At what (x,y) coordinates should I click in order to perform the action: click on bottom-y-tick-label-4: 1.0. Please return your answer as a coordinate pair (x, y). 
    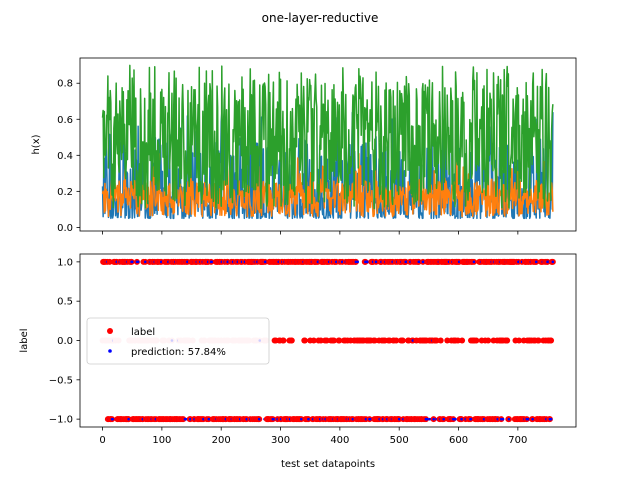
    Looking at the image, I should click on (65, 262).